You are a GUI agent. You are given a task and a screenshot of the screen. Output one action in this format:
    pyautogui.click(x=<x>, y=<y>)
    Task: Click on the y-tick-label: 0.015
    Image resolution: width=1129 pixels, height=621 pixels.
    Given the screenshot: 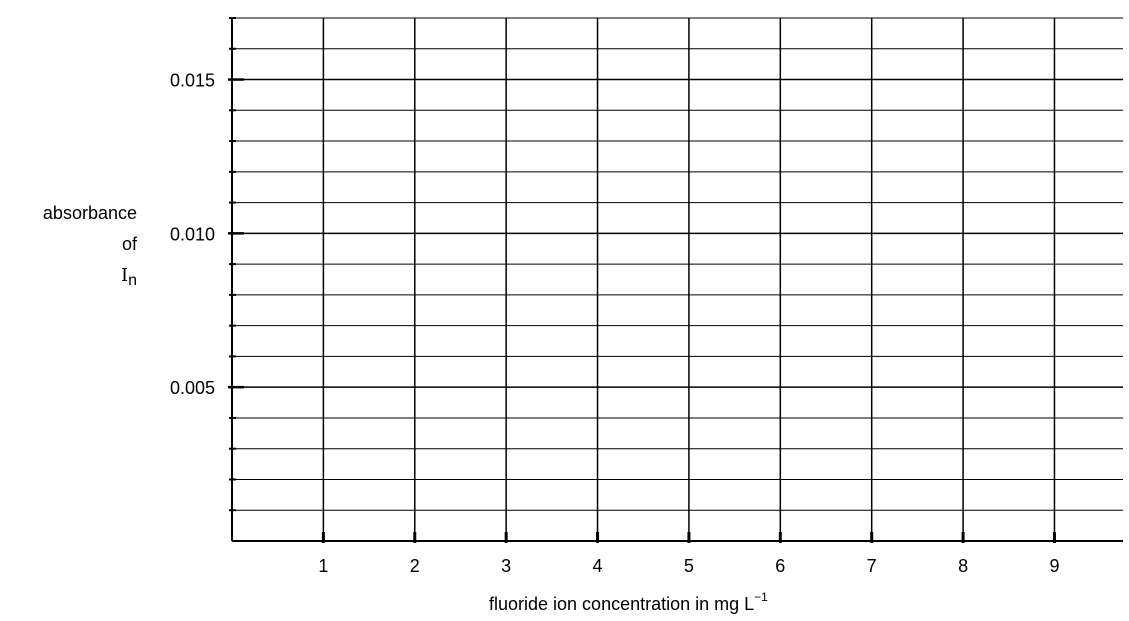 What is the action you would take?
    pyautogui.click(x=192, y=81)
    